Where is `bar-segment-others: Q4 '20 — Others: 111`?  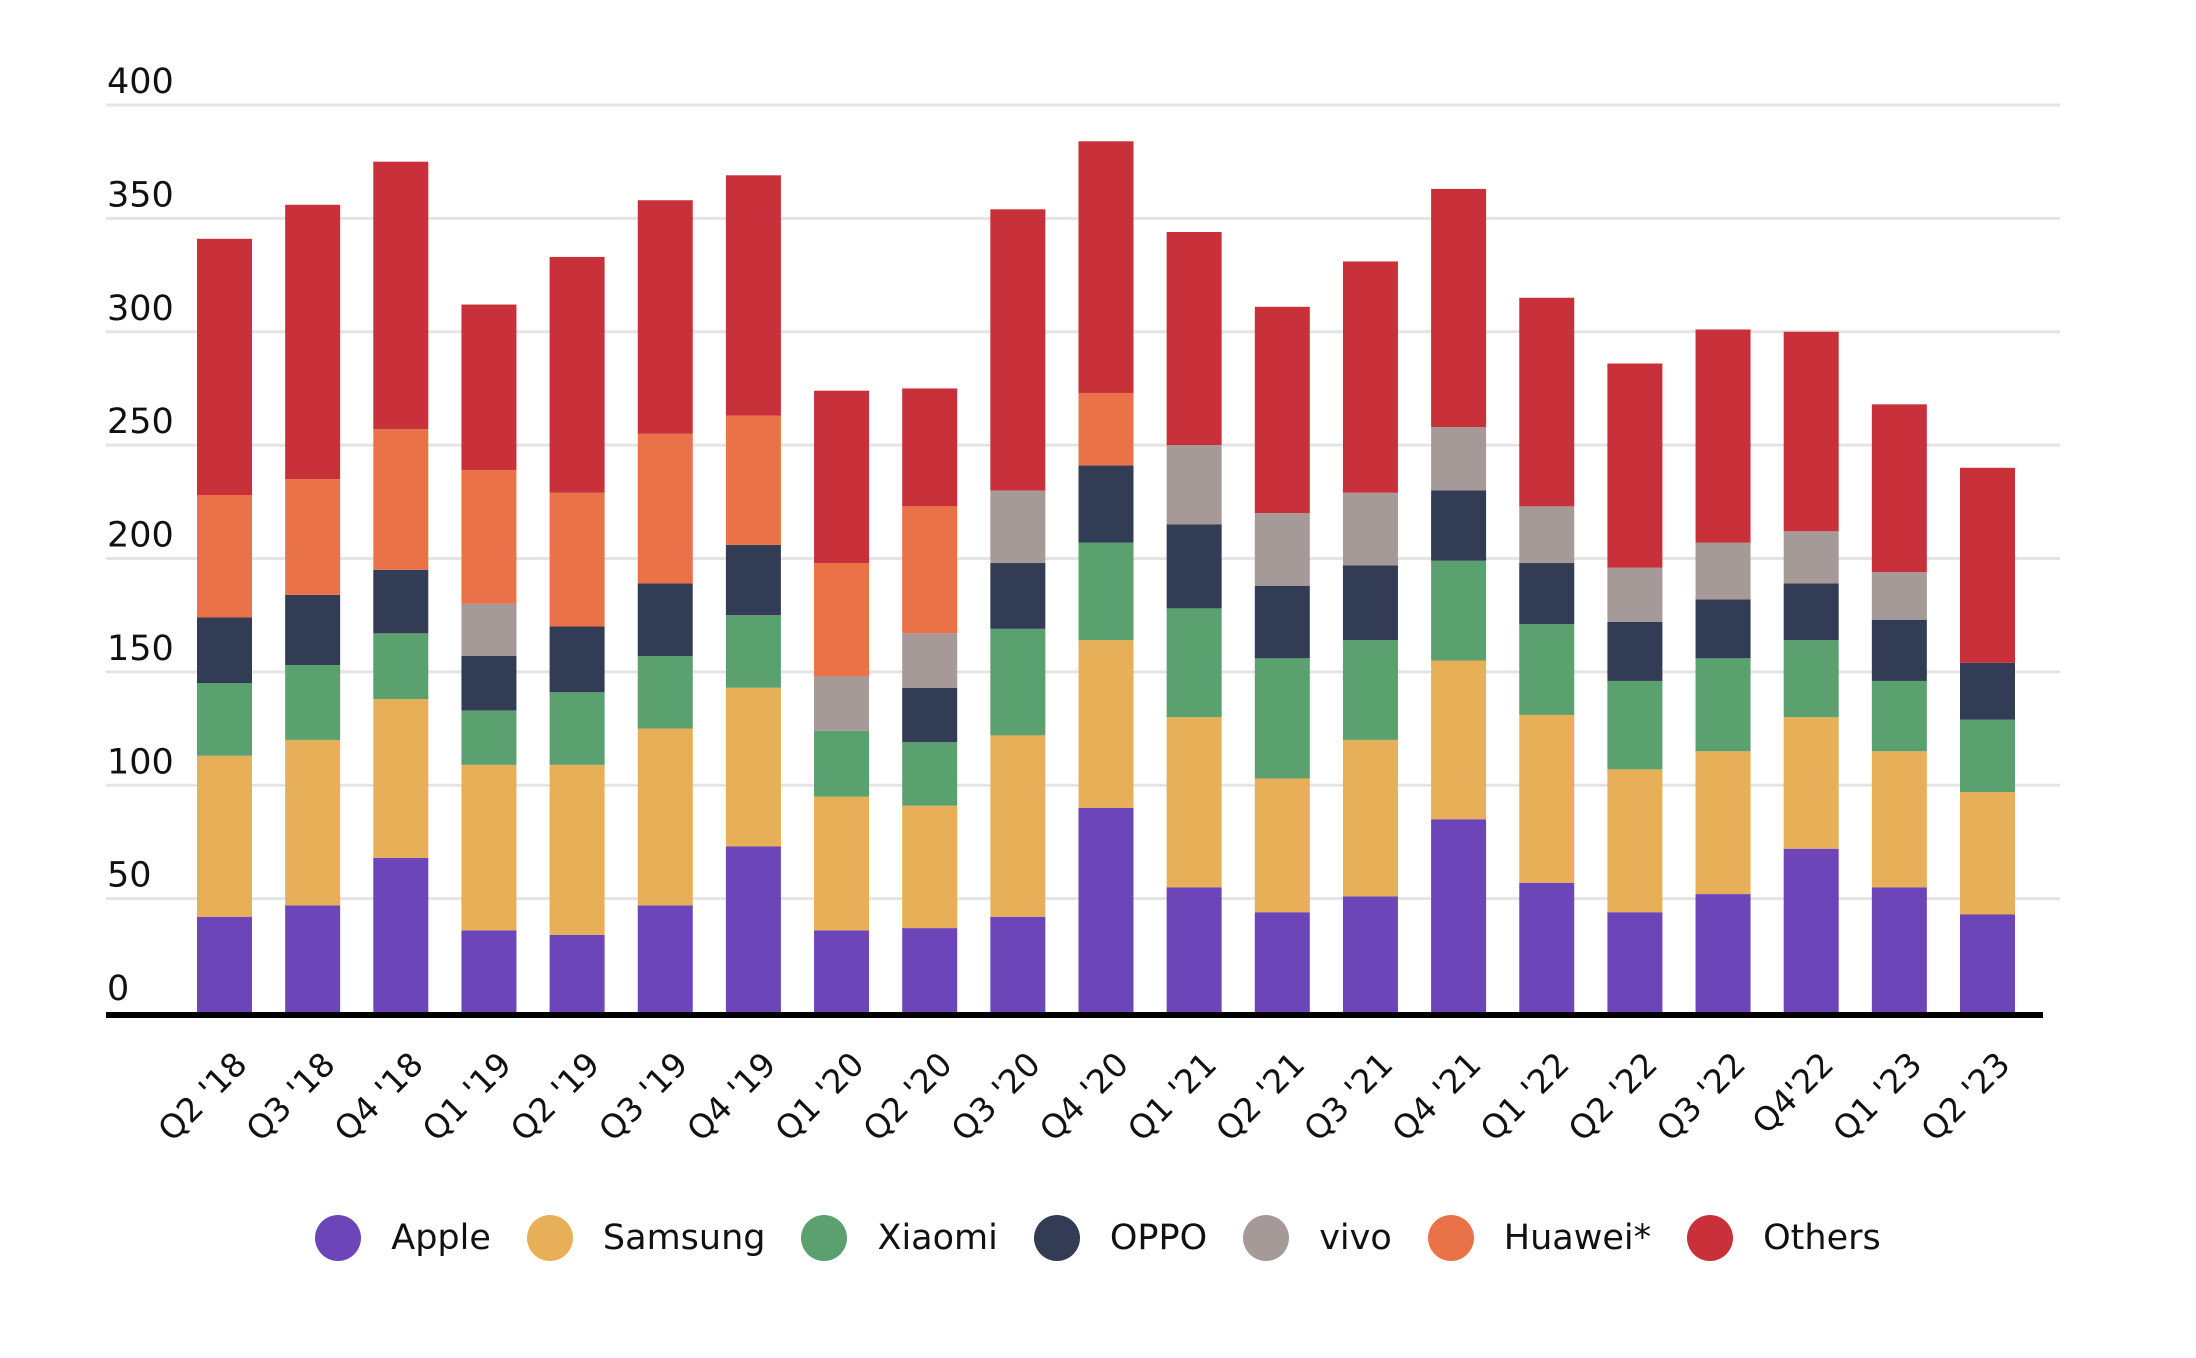
bar-segment-others: Q4 '20 — Others: 111 is located at coordinates (1106, 267).